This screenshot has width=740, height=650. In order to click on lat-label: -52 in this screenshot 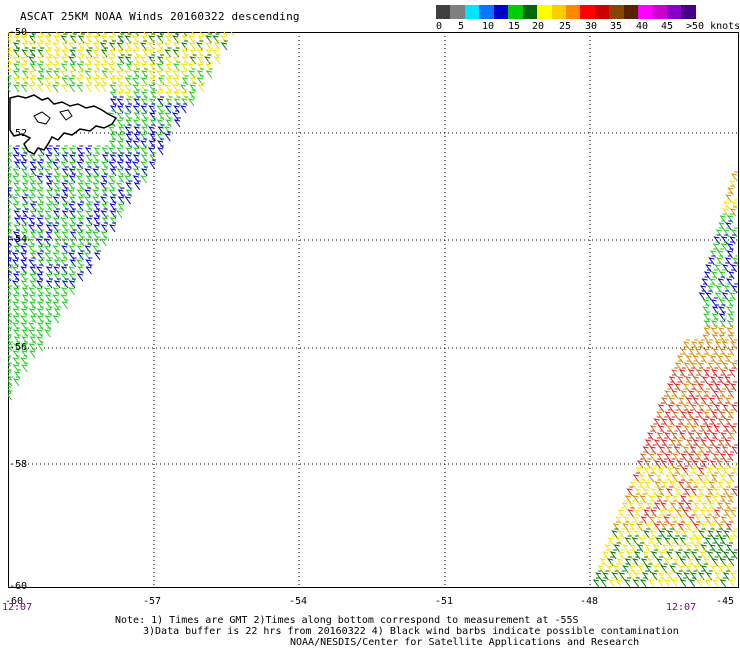, I will do `click(18, 133)`.